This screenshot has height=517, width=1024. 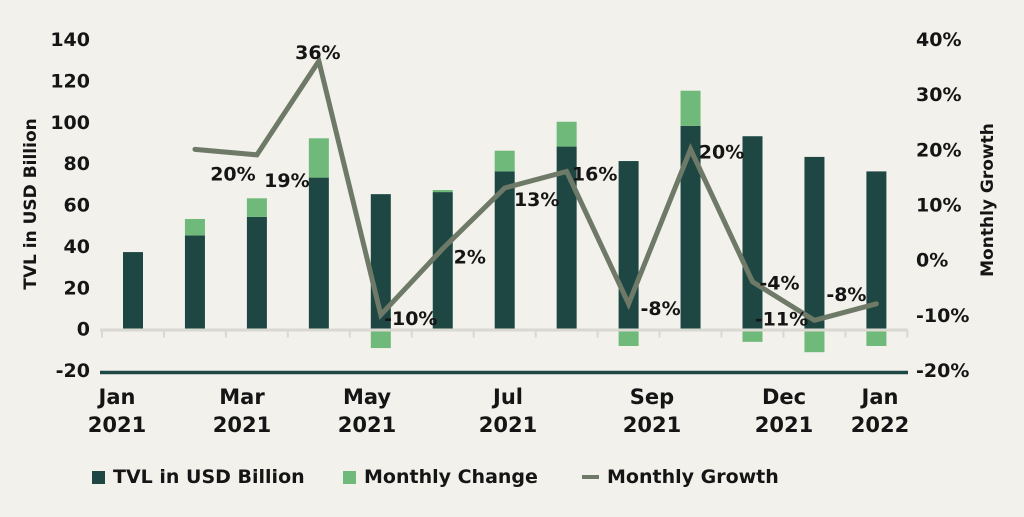 What do you see at coordinates (938, 95) in the screenshot?
I see `y-axis-right-tick-label: 30%` at bounding box center [938, 95].